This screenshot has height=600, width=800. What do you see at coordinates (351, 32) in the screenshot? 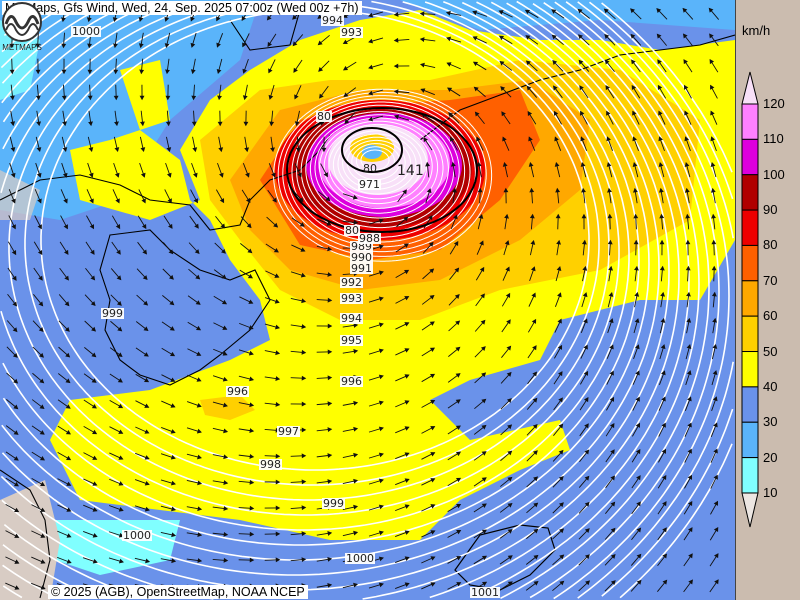
I see `isobar-label: 993` at bounding box center [351, 32].